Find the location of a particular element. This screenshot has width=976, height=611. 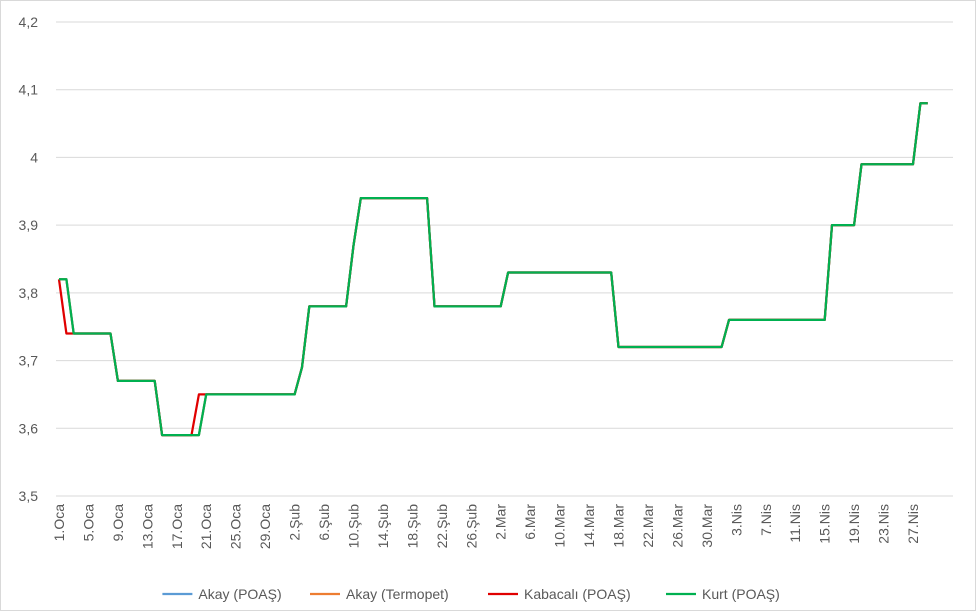

y-tick-label: 3,7 is located at coordinates (29, 361).